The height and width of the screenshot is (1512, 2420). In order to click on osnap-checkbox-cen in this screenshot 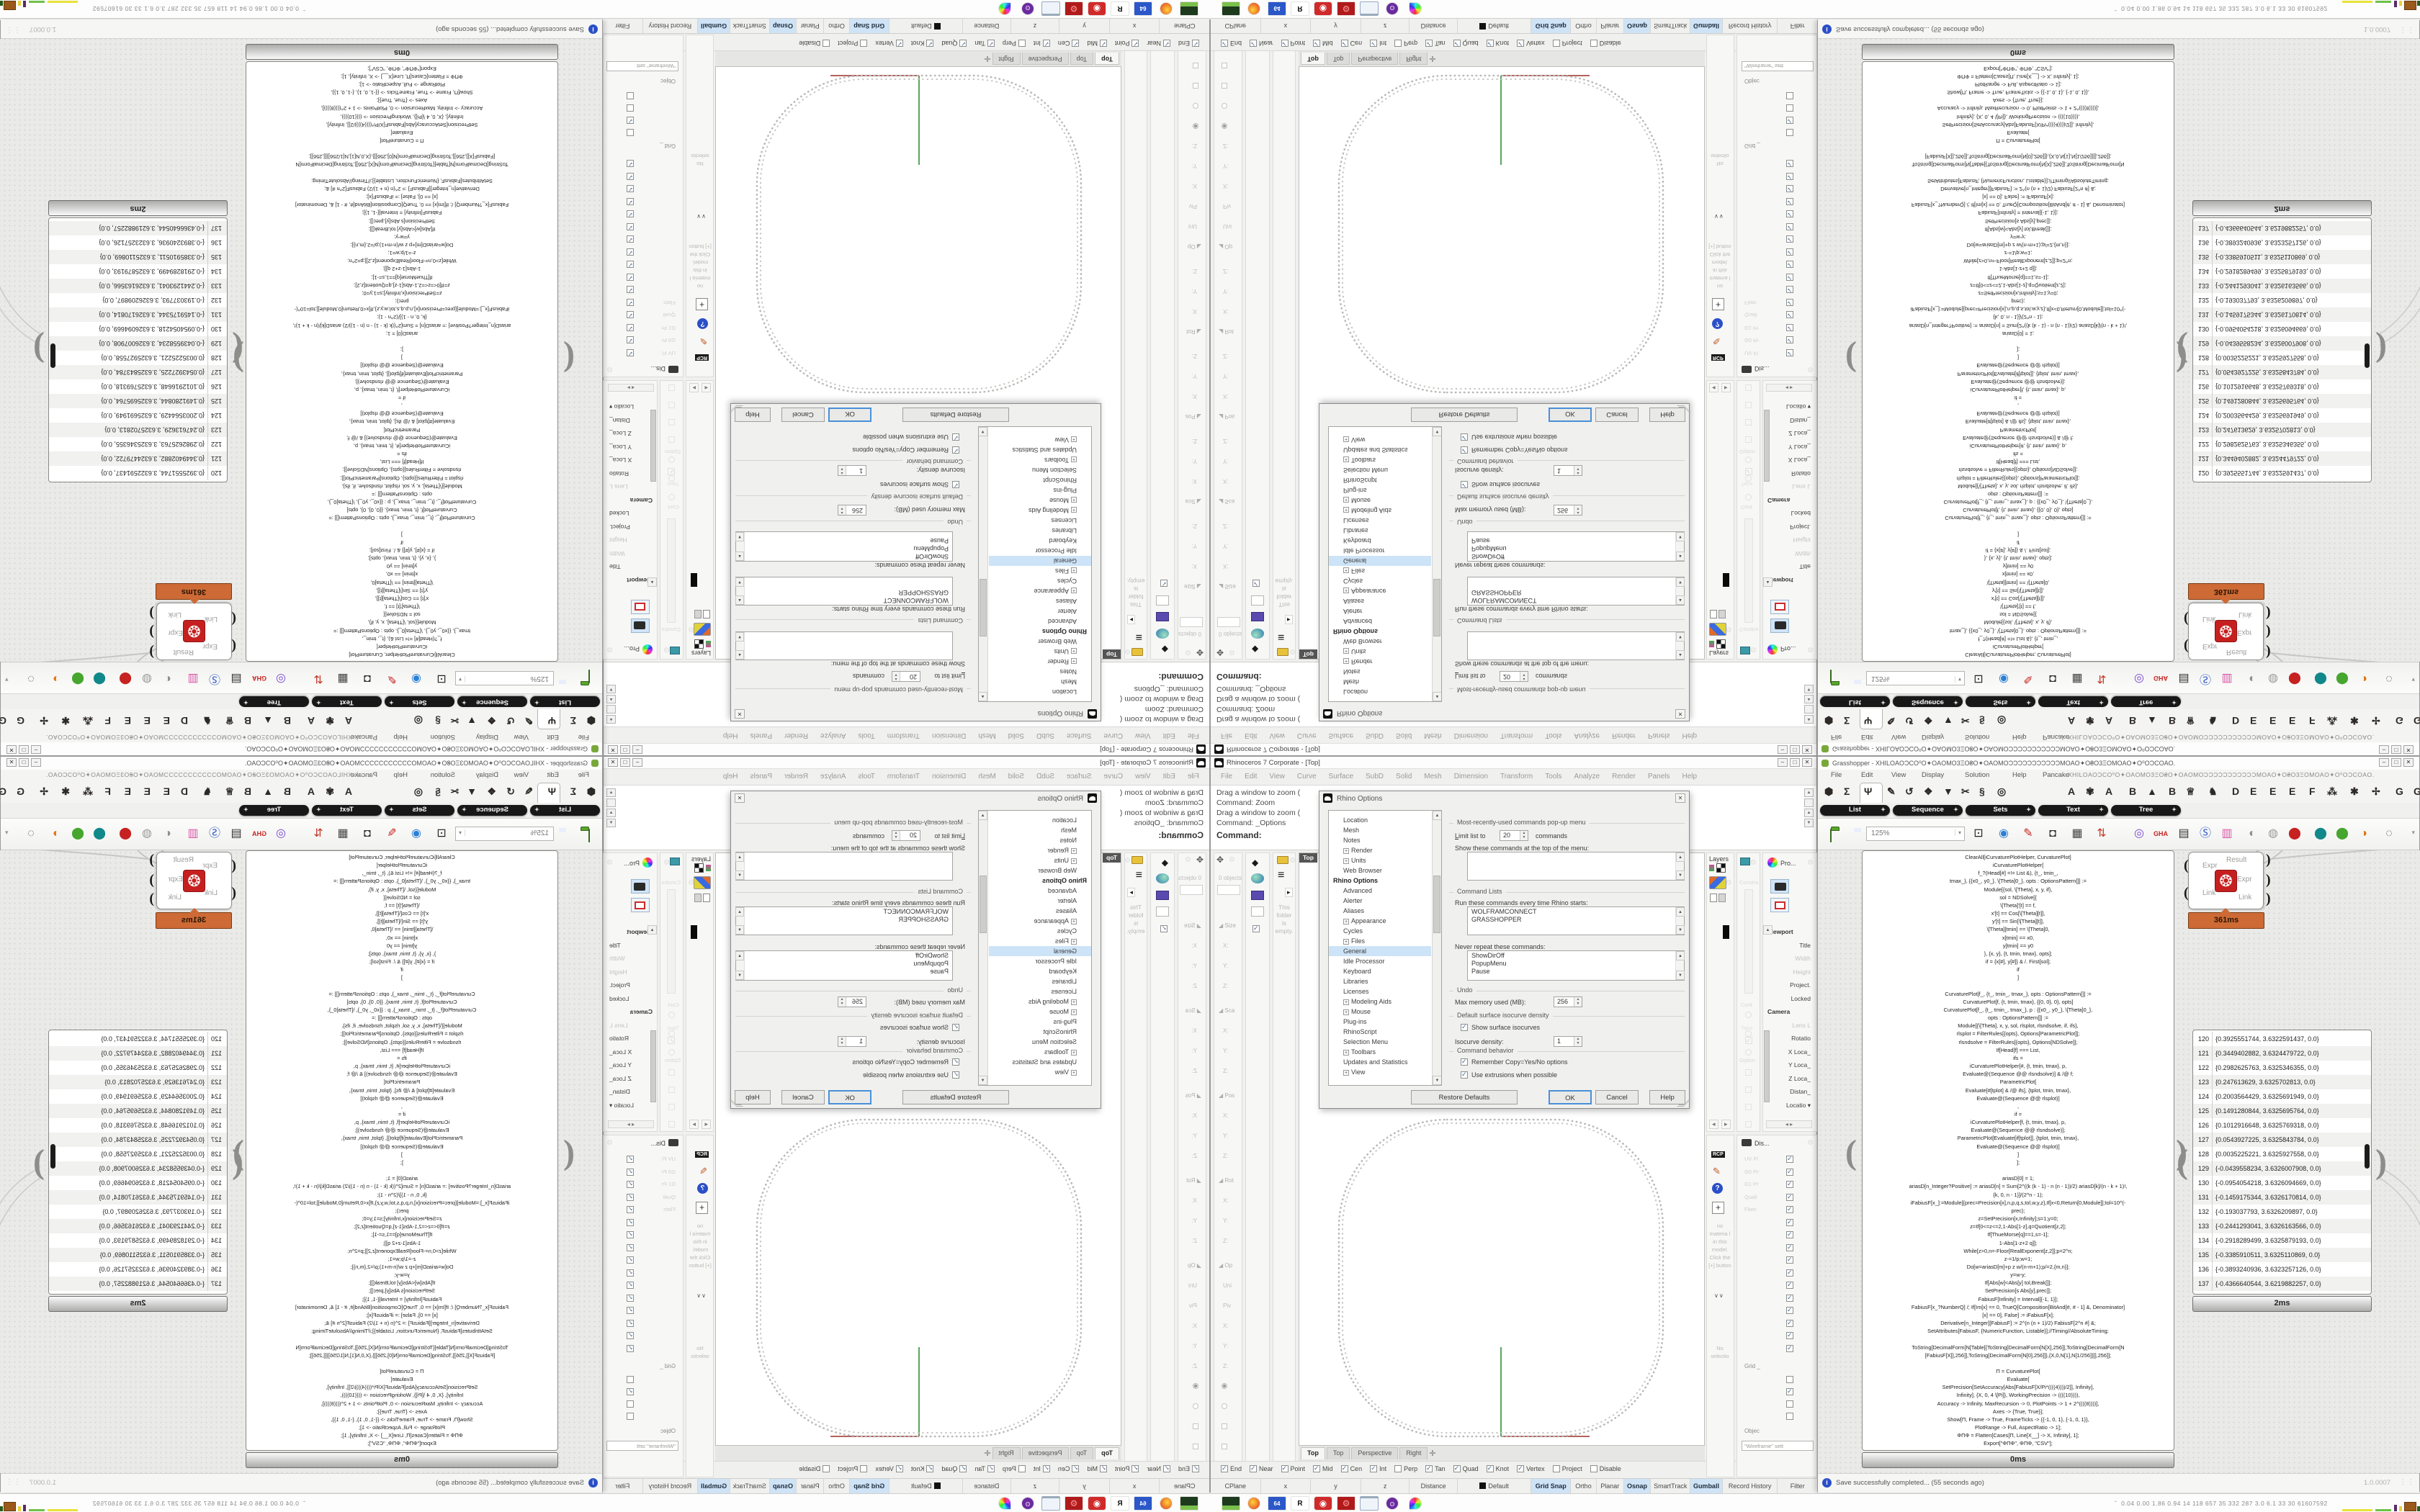, I will do `click(1344, 43)`.